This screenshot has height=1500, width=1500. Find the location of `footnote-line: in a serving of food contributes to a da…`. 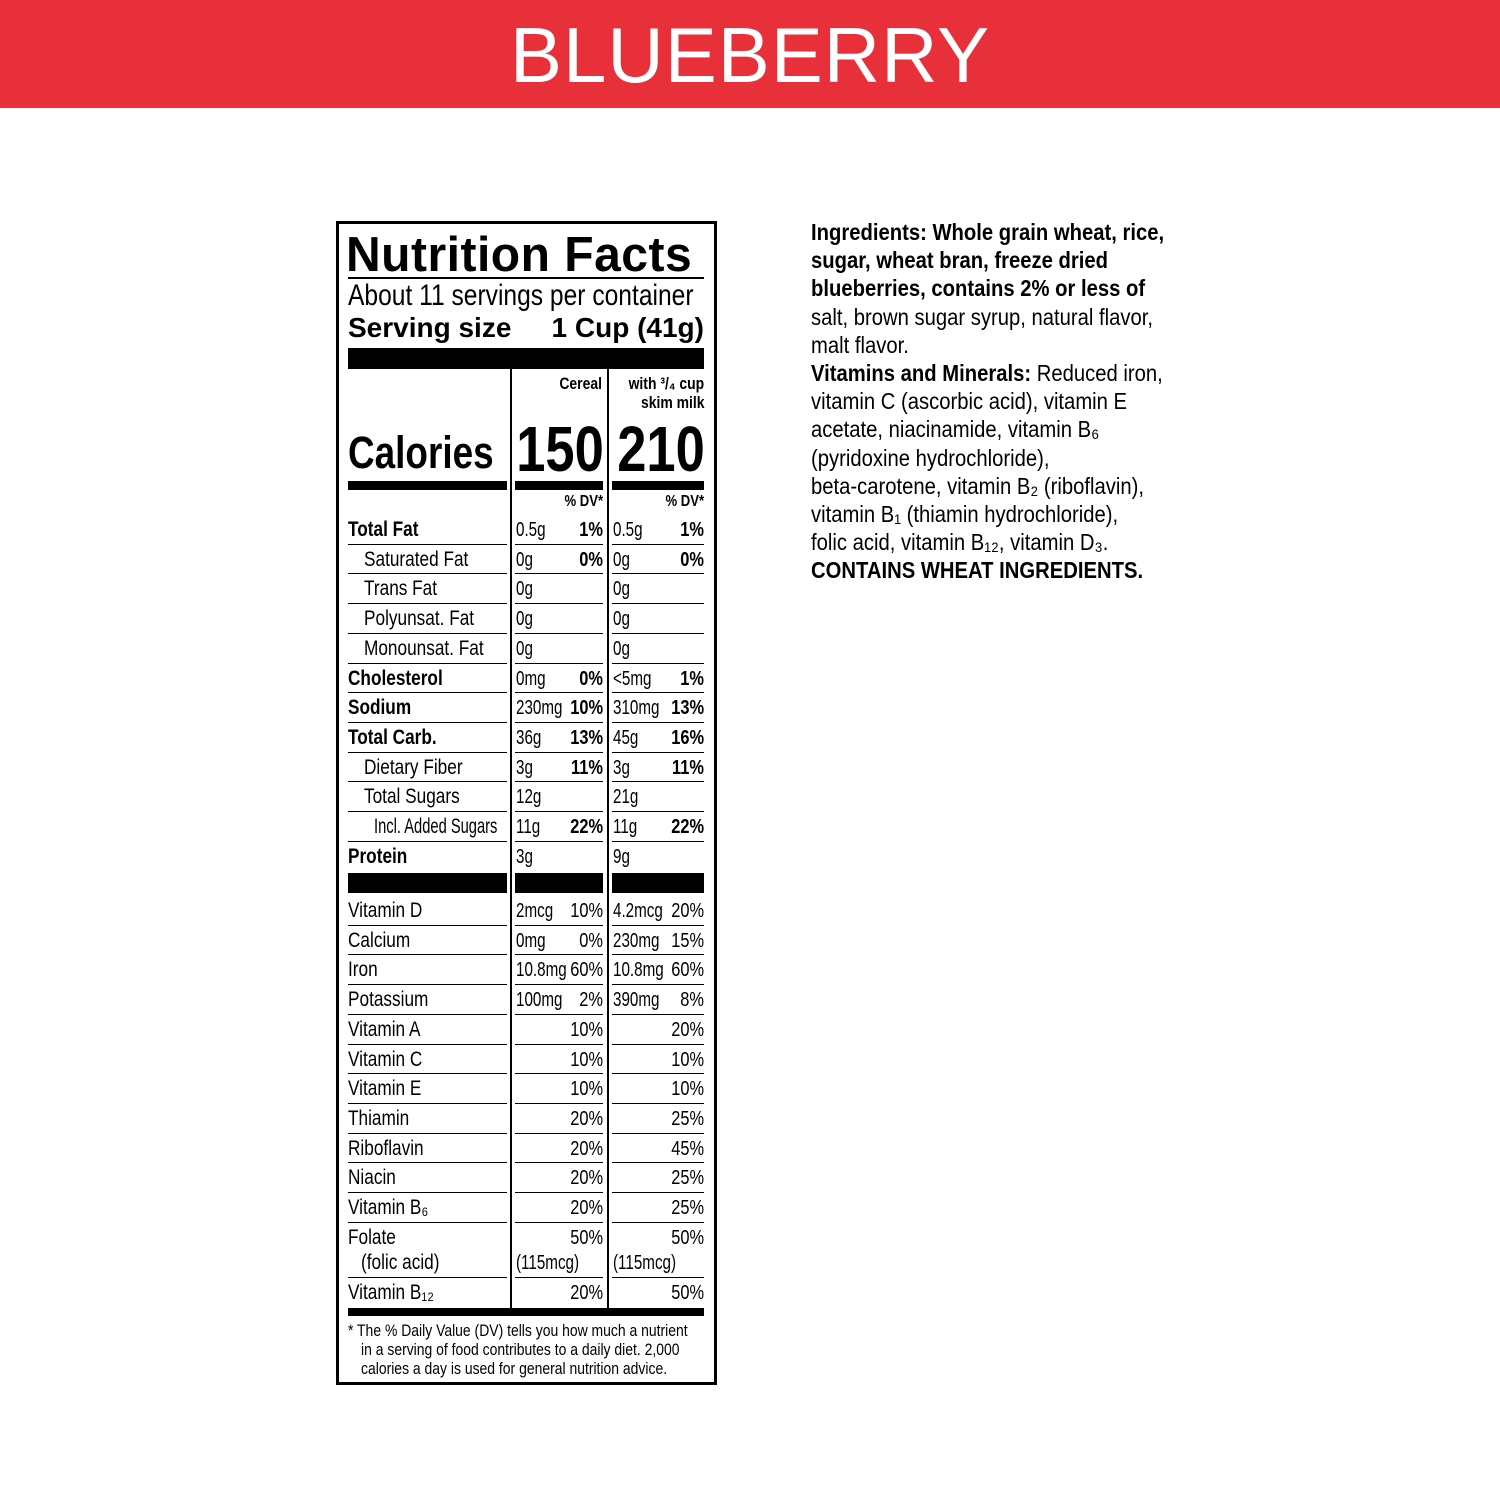

footnote-line: in a serving of food contributes to a da… is located at coordinates (520, 1349).